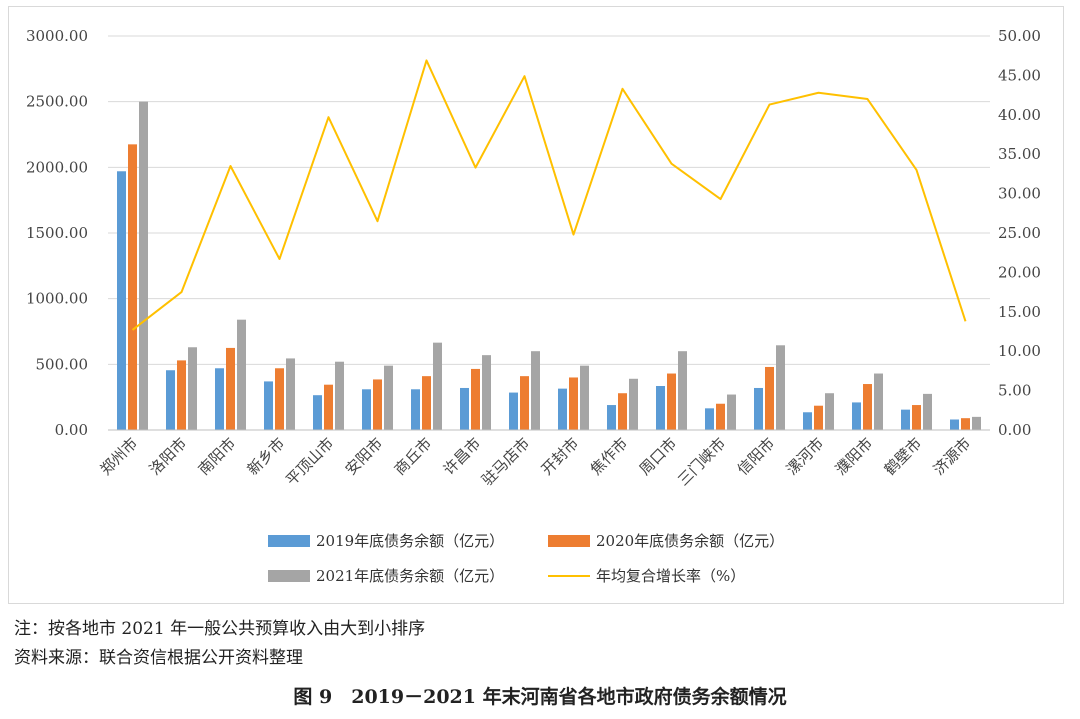 The height and width of the screenshot is (719, 1080). Describe the element at coordinates (903, 456) in the screenshot. I see `category-label: 鹤壁市` at that location.